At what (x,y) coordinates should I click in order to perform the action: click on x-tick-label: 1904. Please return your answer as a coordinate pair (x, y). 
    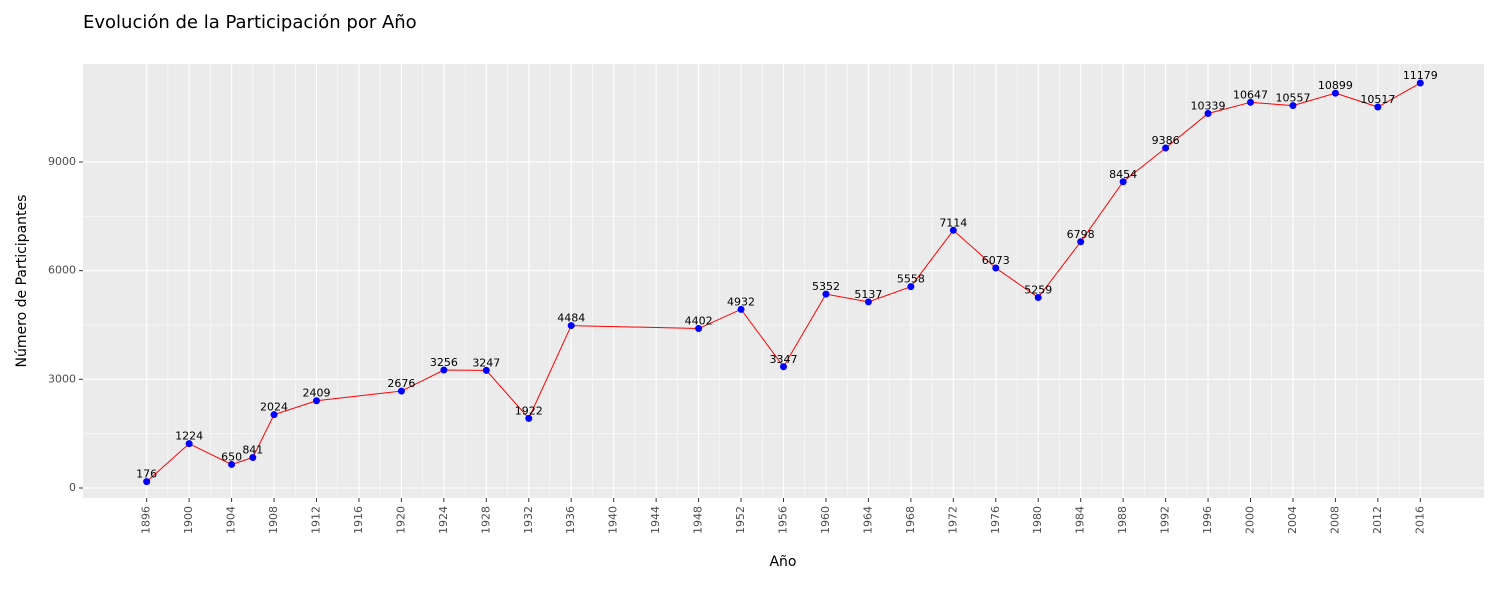
    Looking at the image, I should click on (231, 520).